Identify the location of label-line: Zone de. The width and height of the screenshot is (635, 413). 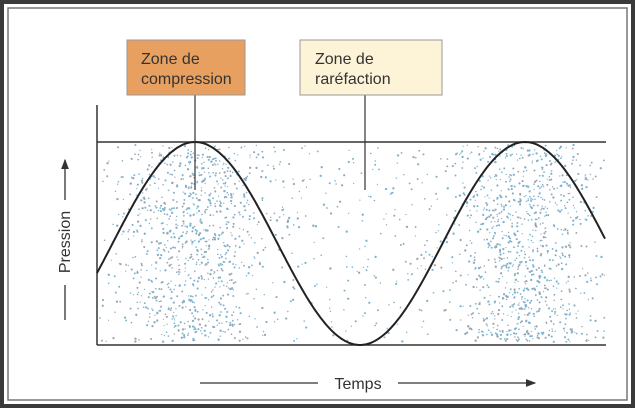
(170, 59).